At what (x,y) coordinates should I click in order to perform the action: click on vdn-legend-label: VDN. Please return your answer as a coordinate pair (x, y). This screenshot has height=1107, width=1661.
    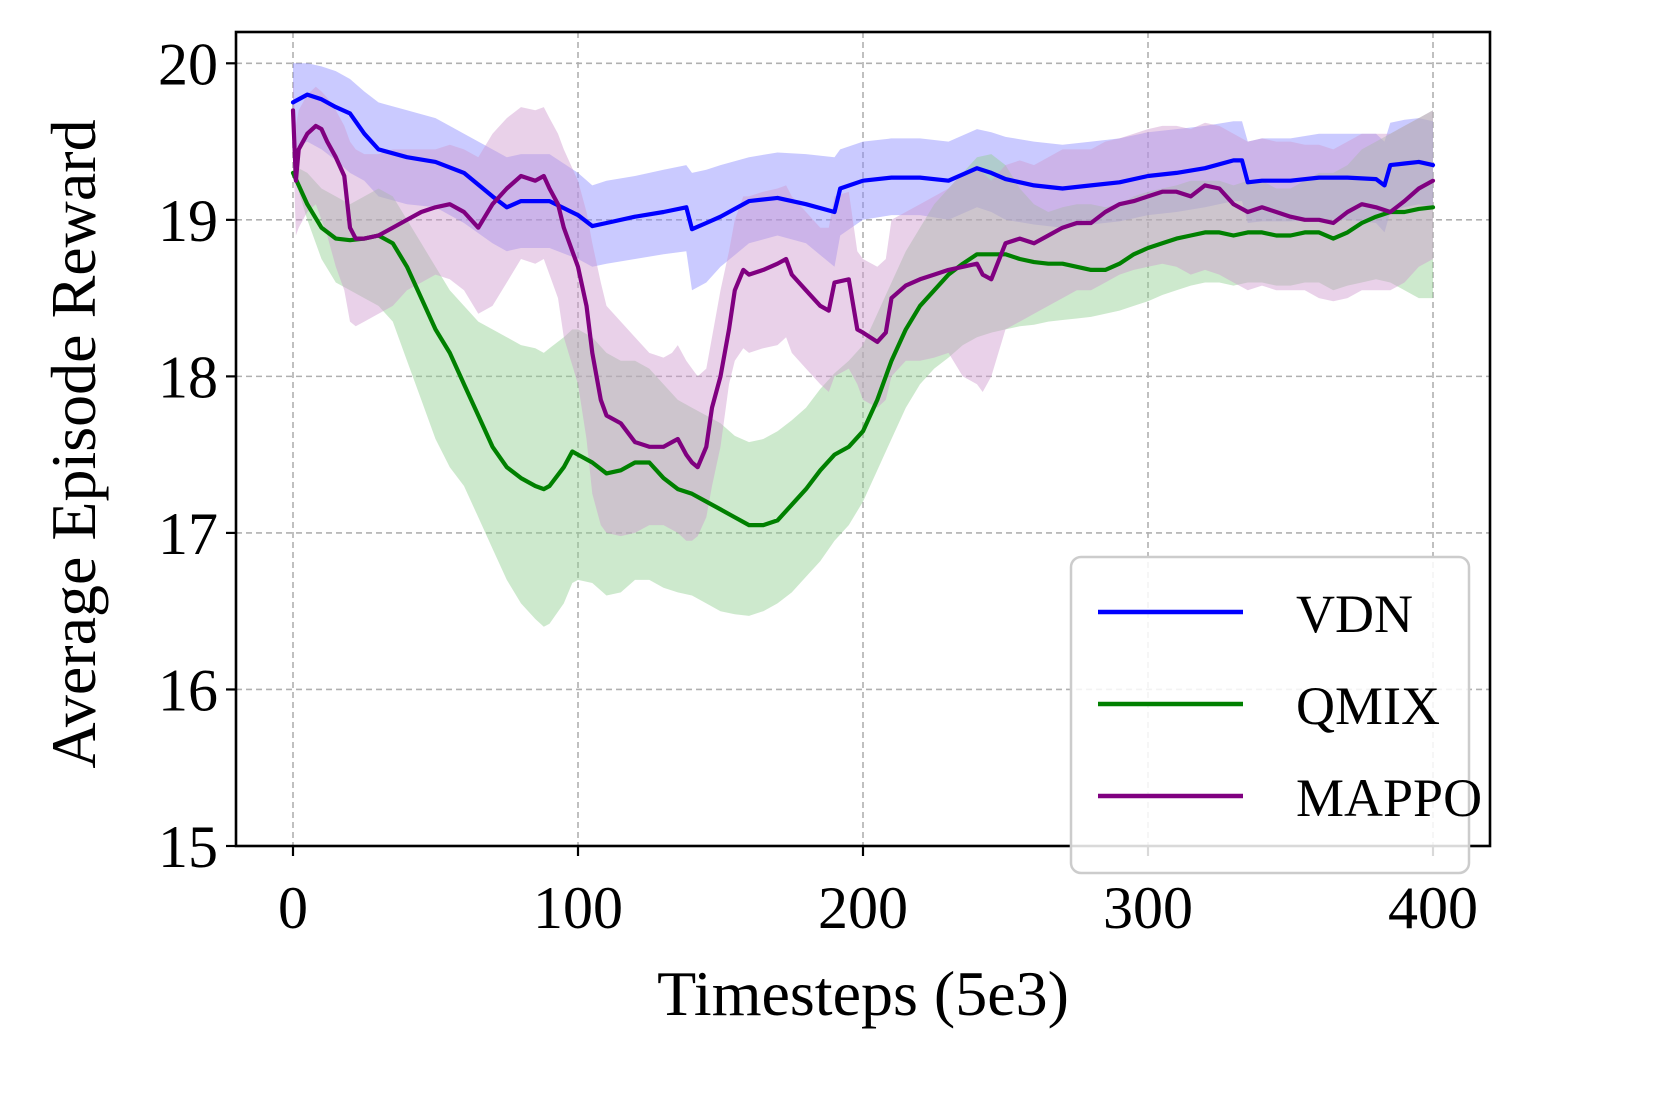
    Looking at the image, I should click on (1354, 614).